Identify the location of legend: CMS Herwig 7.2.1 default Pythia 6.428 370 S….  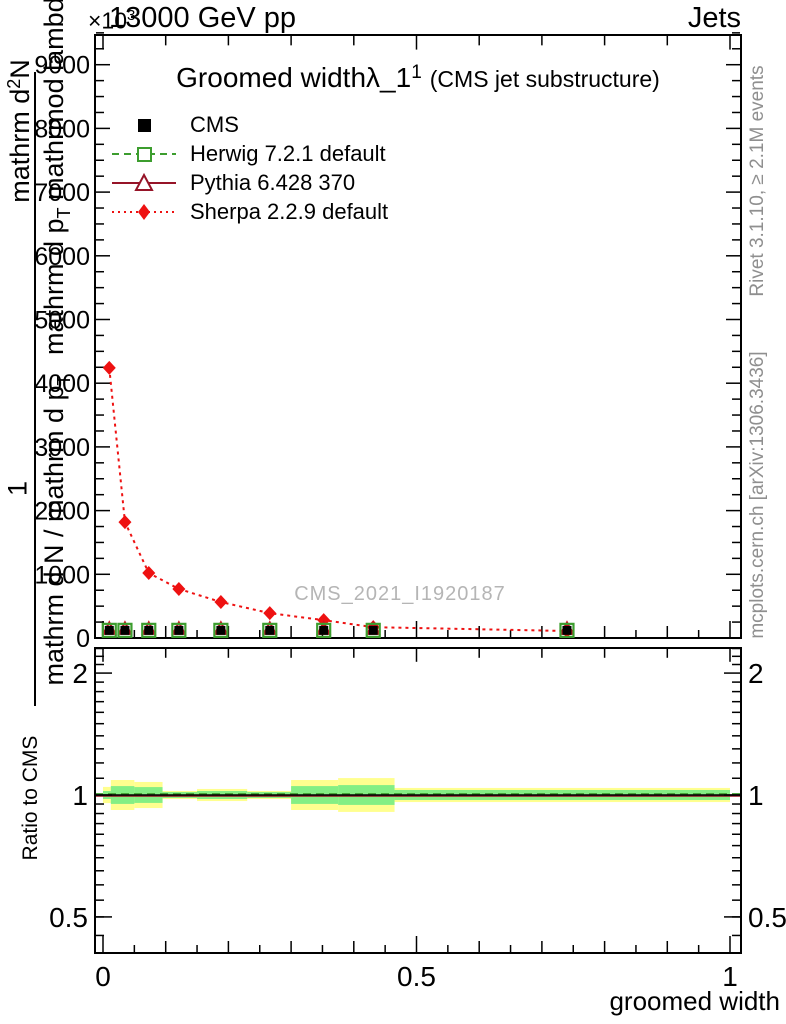
(248, 168).